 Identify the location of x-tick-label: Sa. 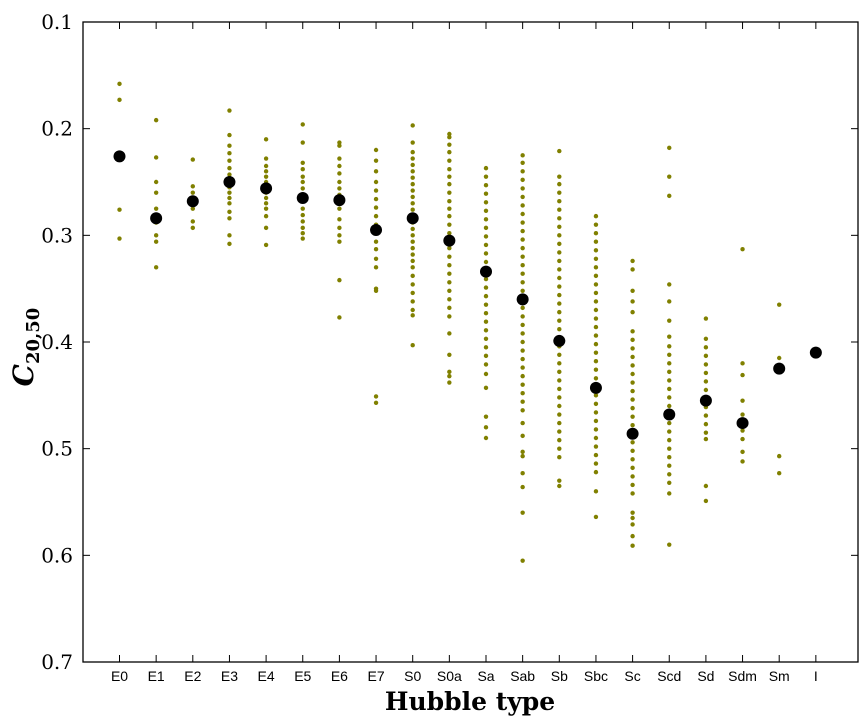
(485, 676).